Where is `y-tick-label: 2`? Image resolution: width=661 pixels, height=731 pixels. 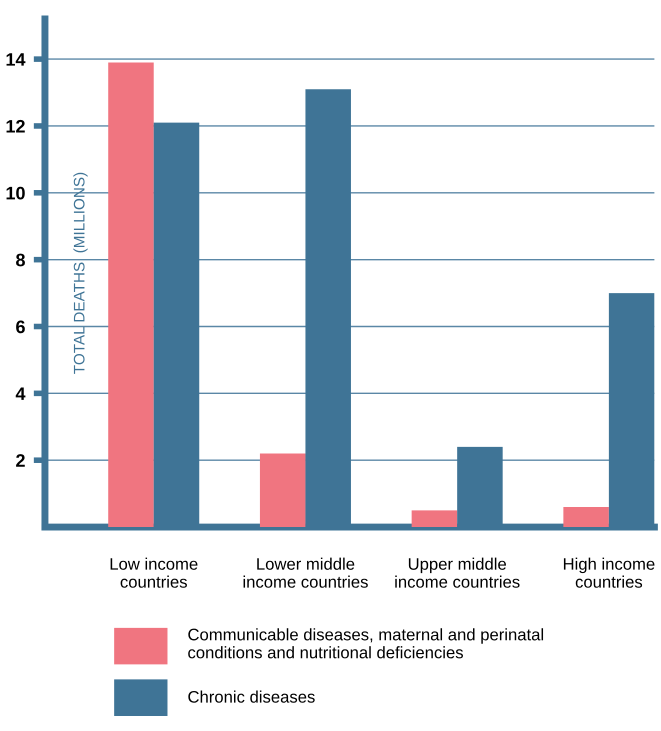 y-tick-label: 2 is located at coordinates (20, 460).